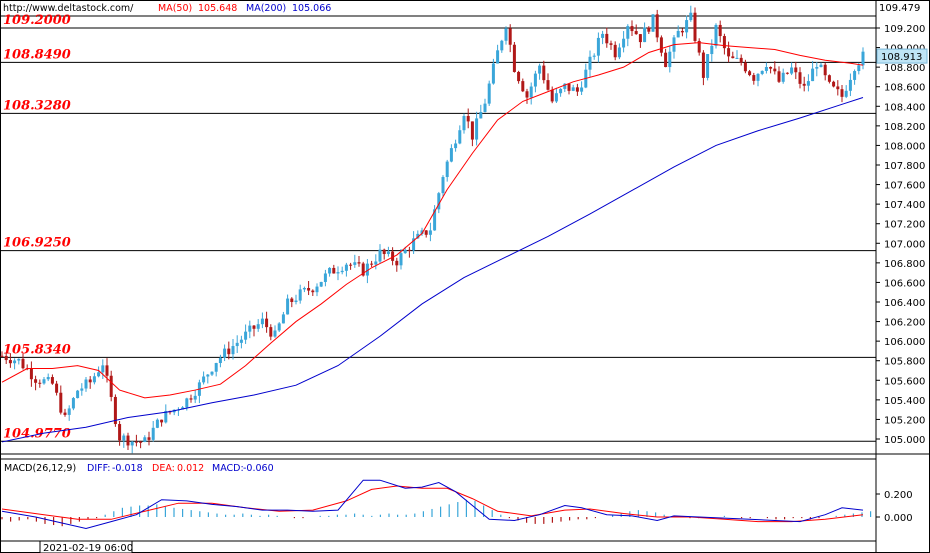 The height and width of the screenshot is (553, 930). What do you see at coordinates (311, 8) in the screenshot?
I see `ma200-value: 105.066` at bounding box center [311, 8].